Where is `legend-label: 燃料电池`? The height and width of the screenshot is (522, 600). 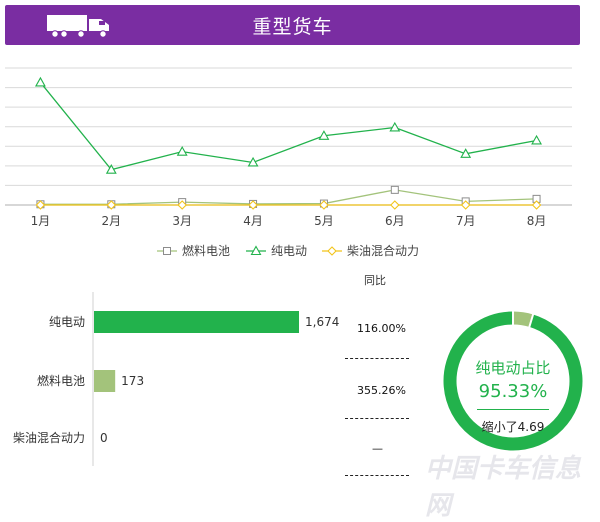
legend-label: 燃料电池 is located at coordinates (206, 250).